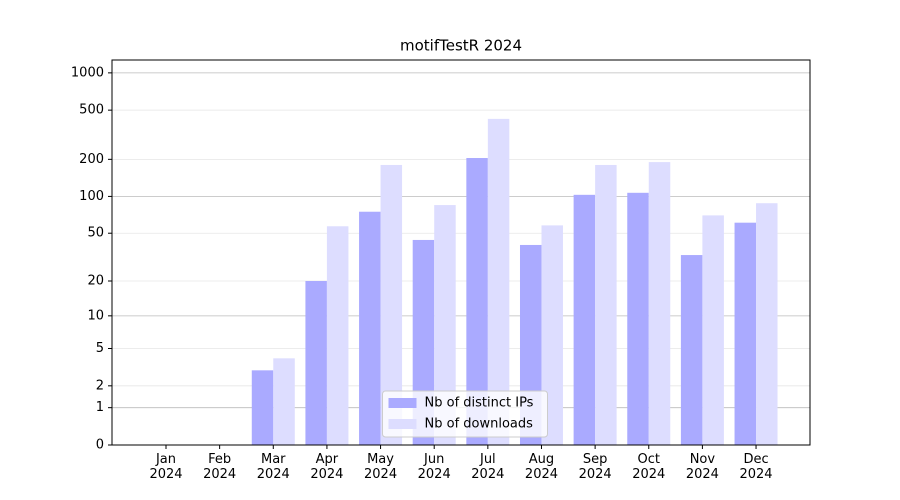 The height and width of the screenshot is (500, 900). What do you see at coordinates (100, 407) in the screenshot?
I see `y-tick-label: 1` at bounding box center [100, 407].